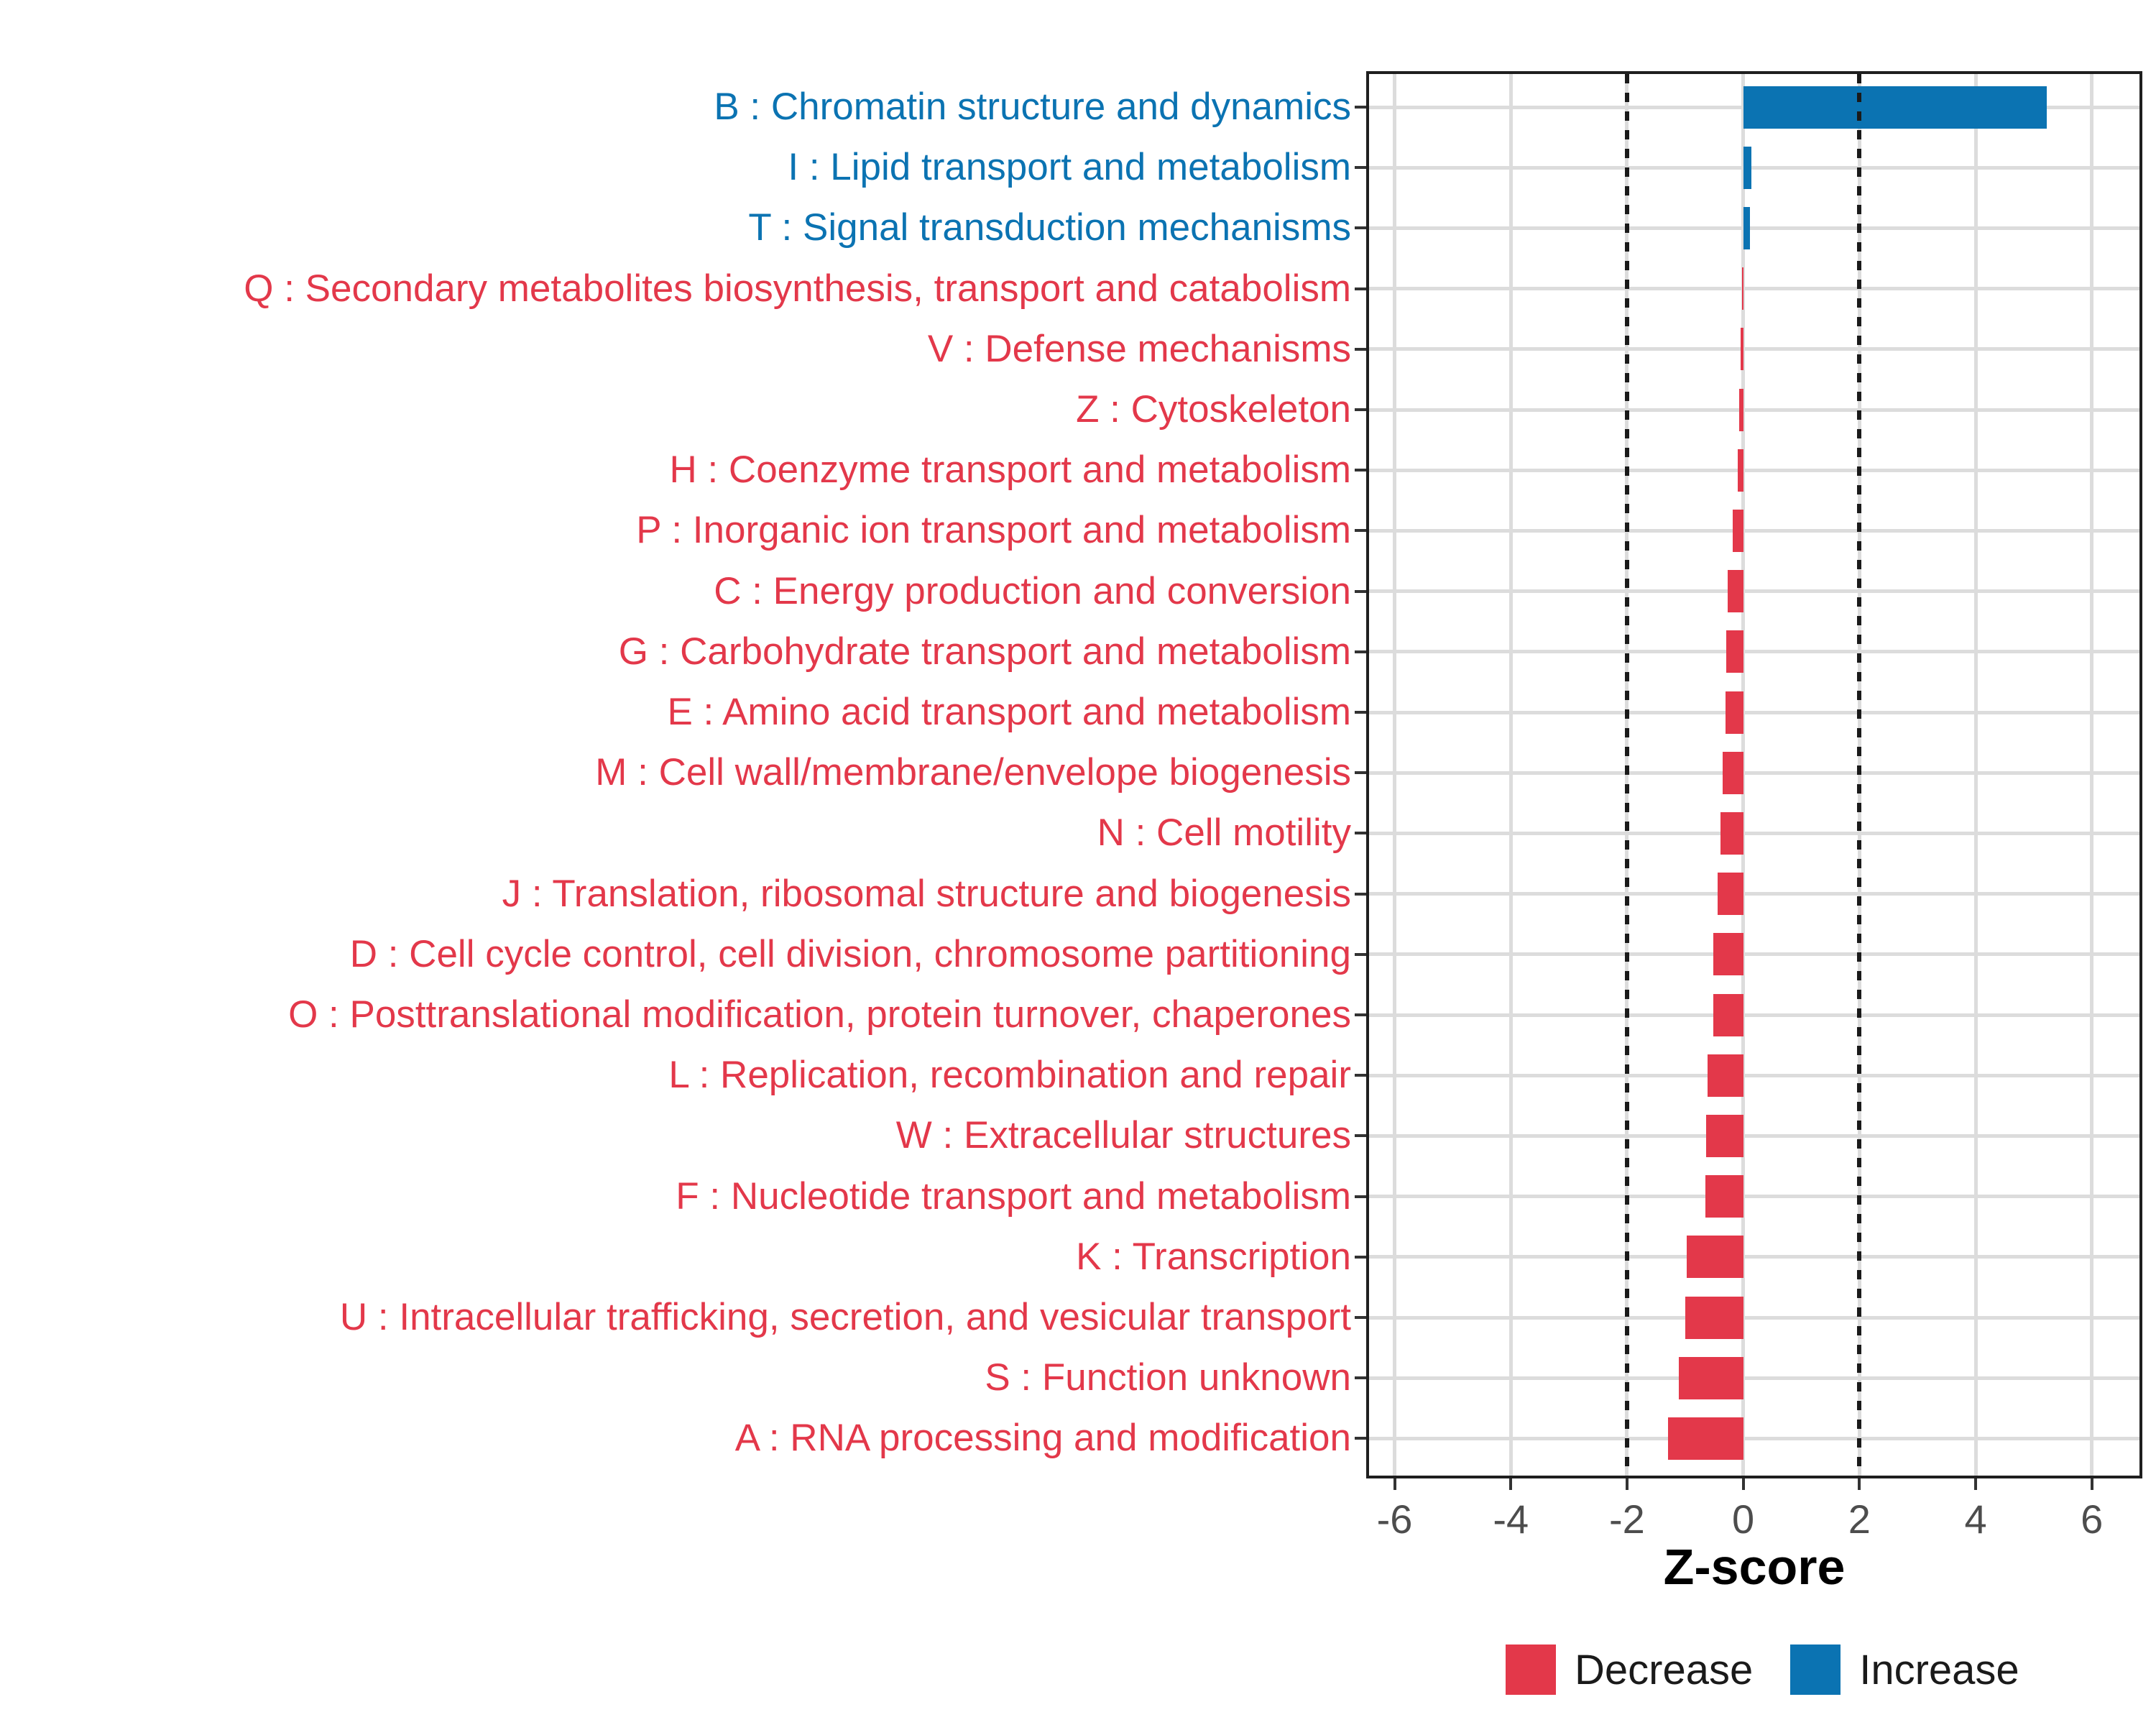 Image resolution: width=2156 pixels, height=1725 pixels. What do you see at coordinates (1728, 954) in the screenshot?
I see `bar-D` at bounding box center [1728, 954].